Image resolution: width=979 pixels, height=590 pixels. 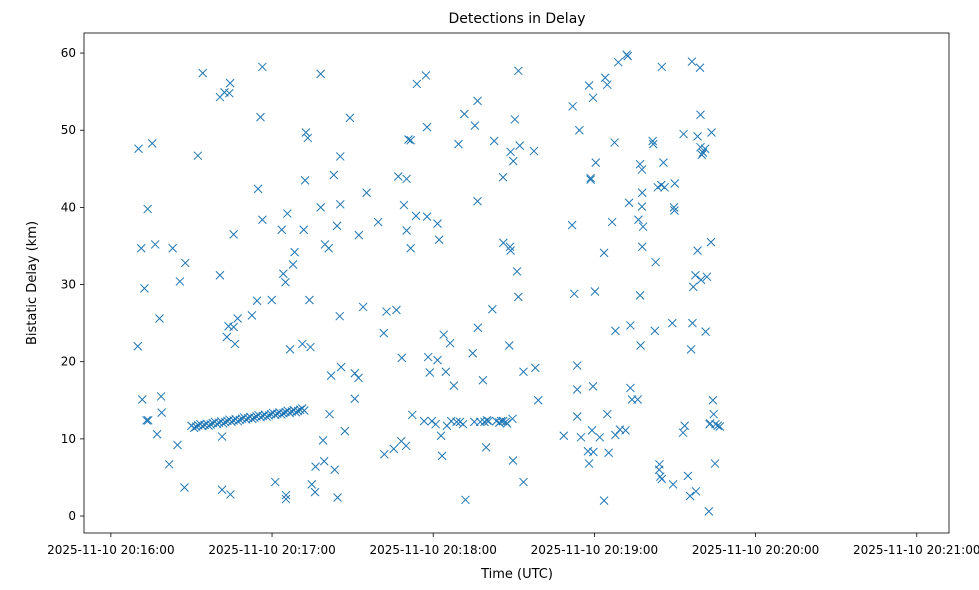 What do you see at coordinates (271, 550) in the screenshot?
I see `x-tick-label: 2025-11-10 20:17:00` at bounding box center [271, 550].